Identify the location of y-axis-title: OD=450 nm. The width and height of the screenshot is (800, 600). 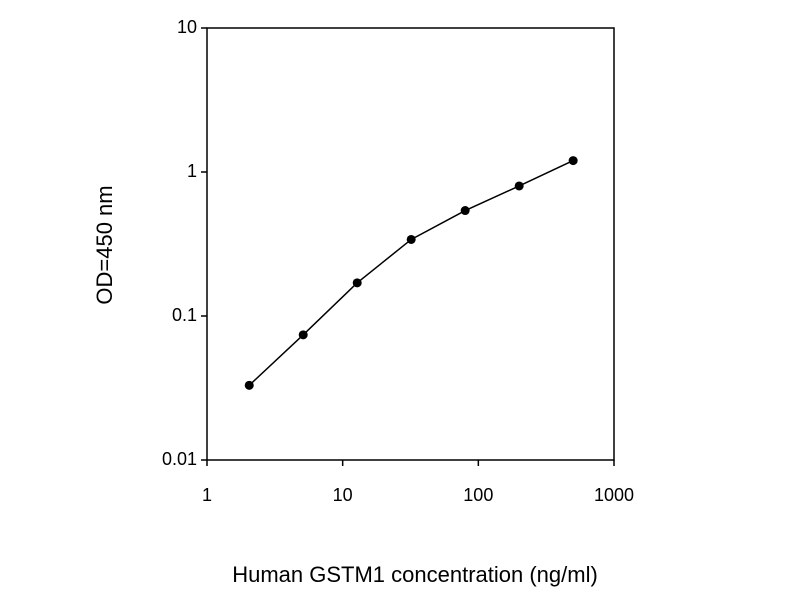
(104, 244).